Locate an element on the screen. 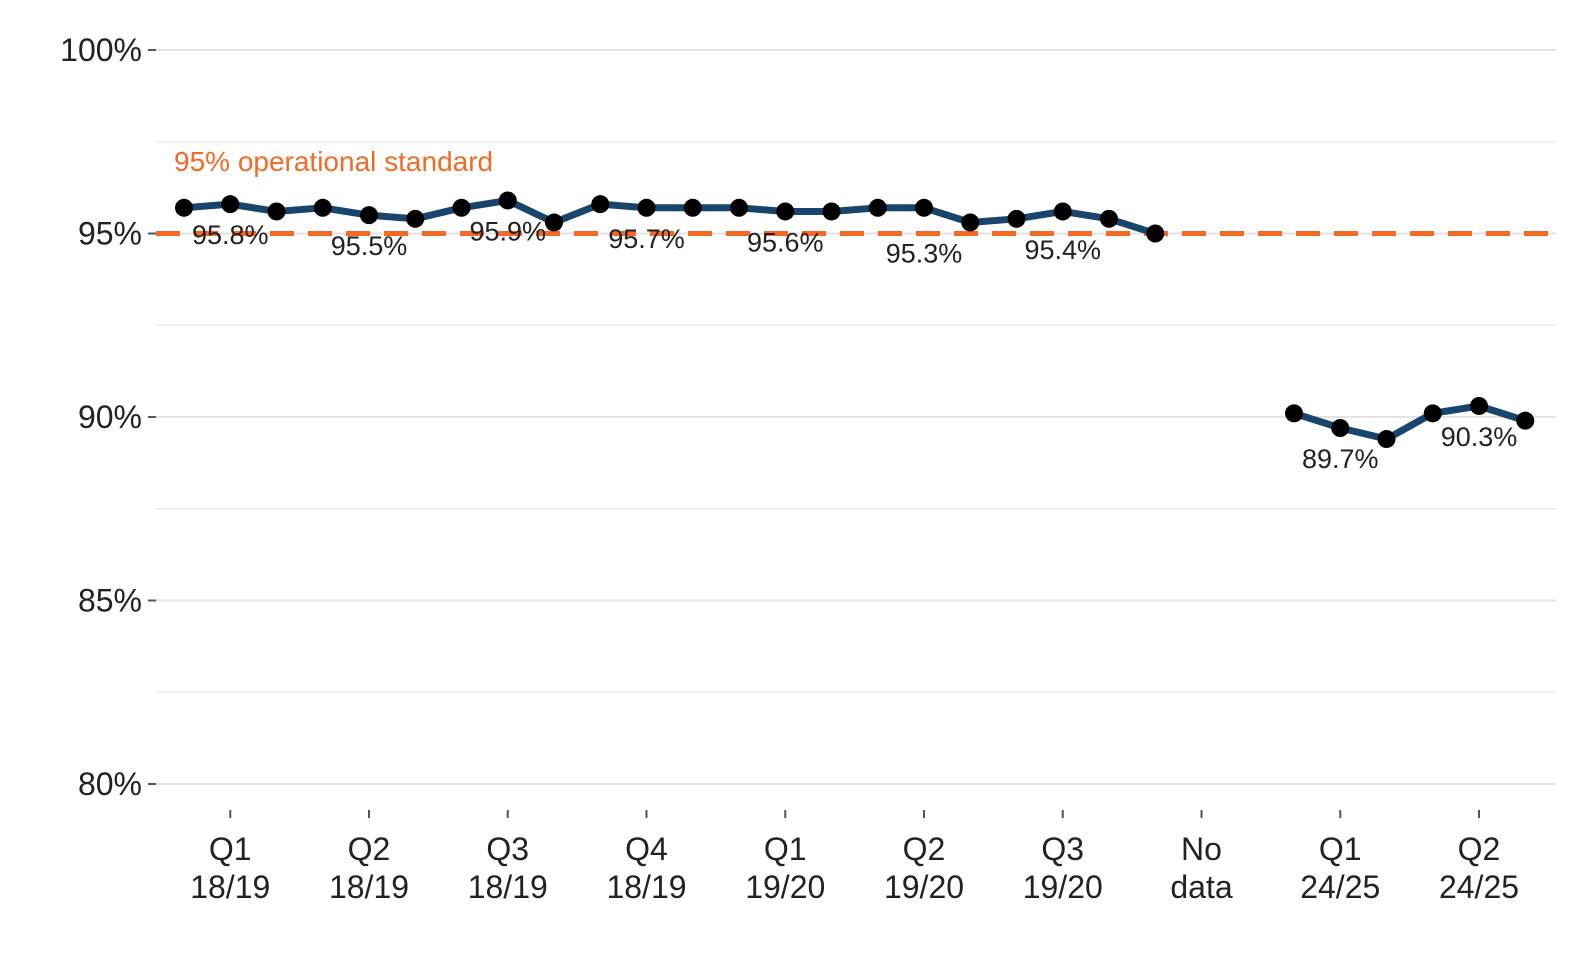 This screenshot has width=1574, height=965. x-tick-label: Q3 19/20 is located at coordinates (1063, 868).